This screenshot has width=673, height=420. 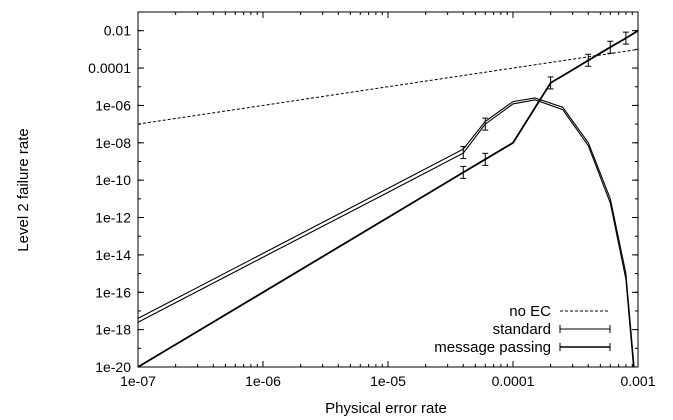 I want to click on x-tick-label: 1e-06, so click(x=263, y=381).